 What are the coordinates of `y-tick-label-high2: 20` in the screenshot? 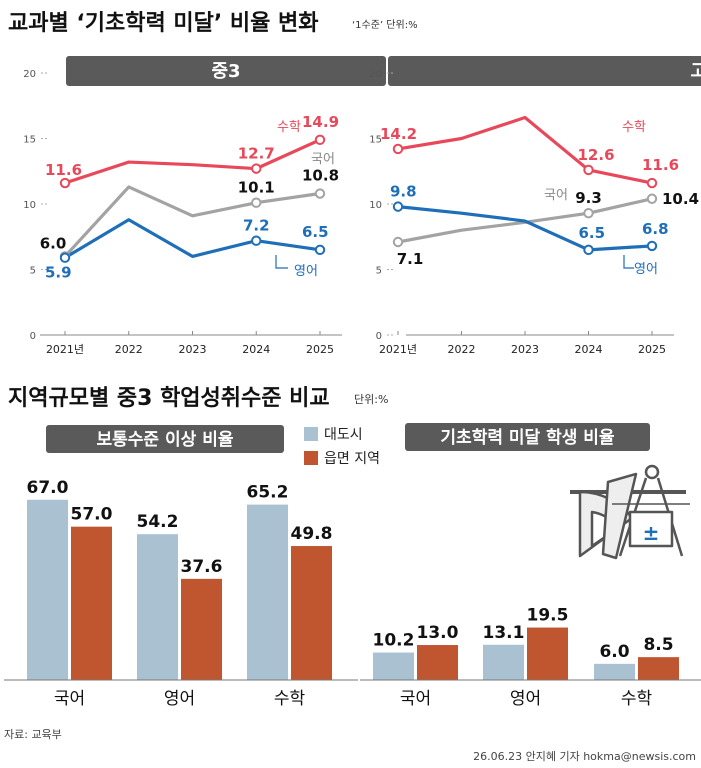 It's located at (375, 74).